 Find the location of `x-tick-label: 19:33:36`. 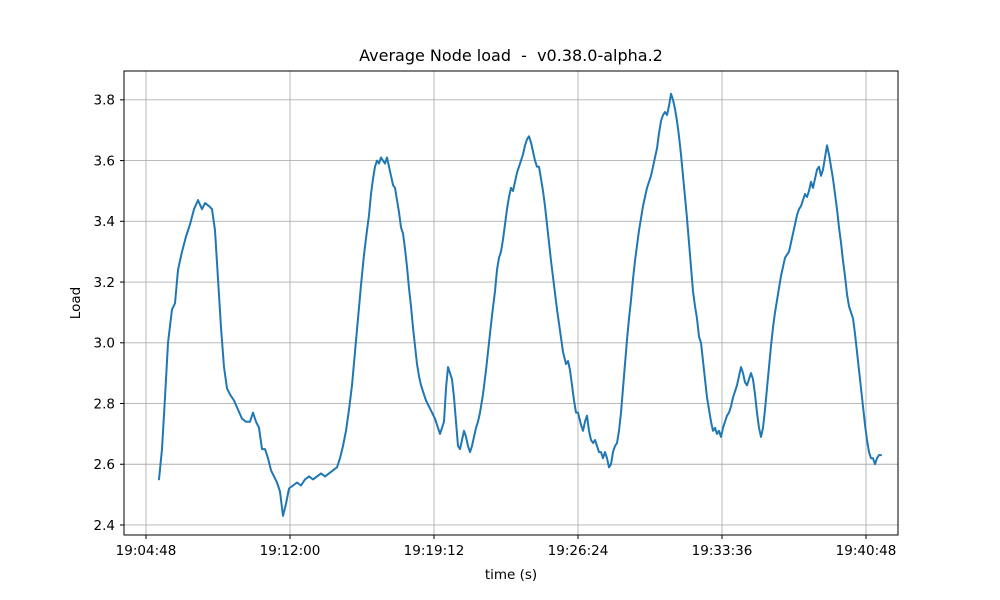

x-tick-label: 19:33:36 is located at coordinates (722, 551).